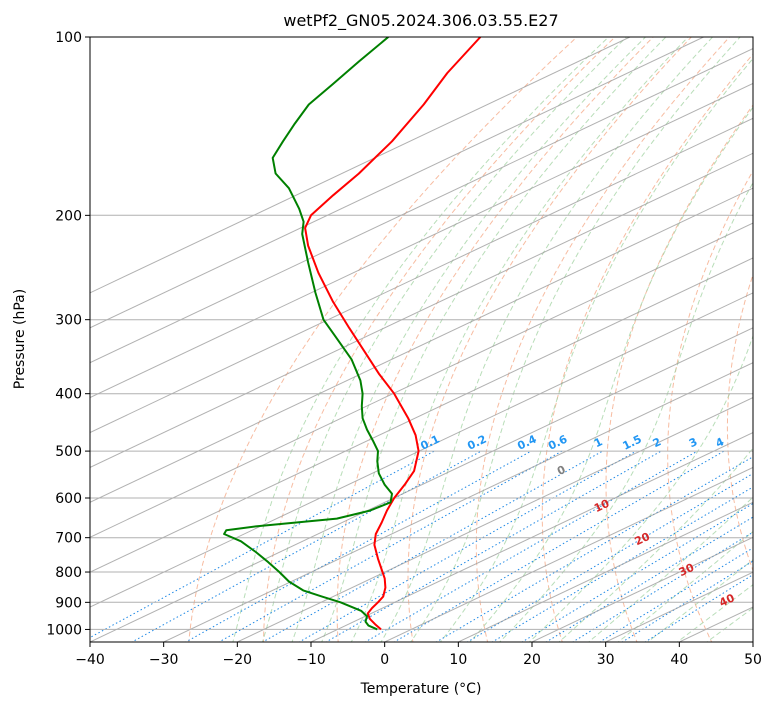  What do you see at coordinates (68, 334) in the screenshot?
I see `y-axis: 100 200 300 400 500 600 700 800 900 1000` at bounding box center [68, 334].